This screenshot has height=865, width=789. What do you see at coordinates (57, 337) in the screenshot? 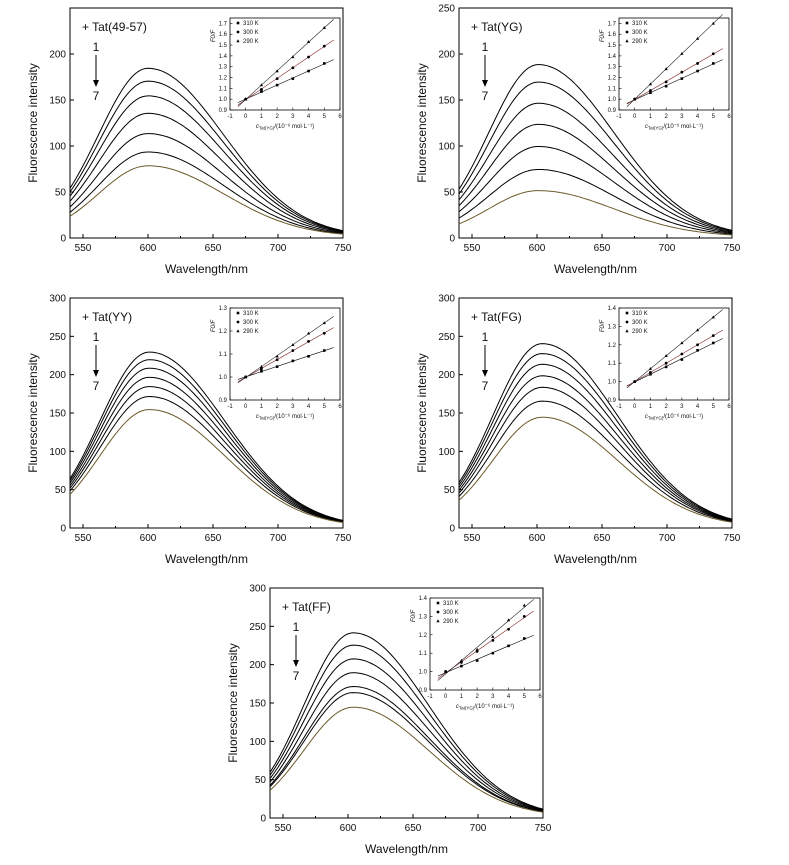
I see `y-tick-label: 250` at bounding box center [57, 337].